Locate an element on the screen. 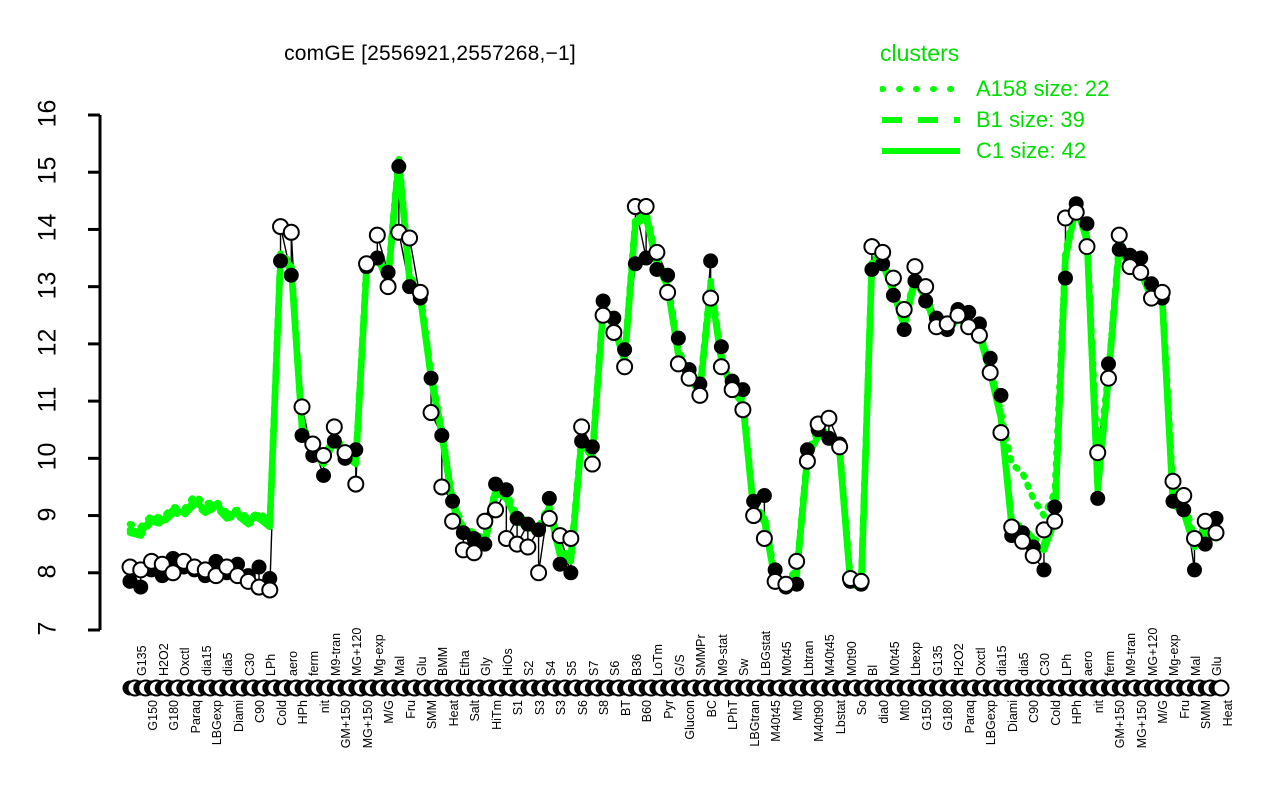  x-axis-label-top: M9-tran is located at coordinates (1131, 654).